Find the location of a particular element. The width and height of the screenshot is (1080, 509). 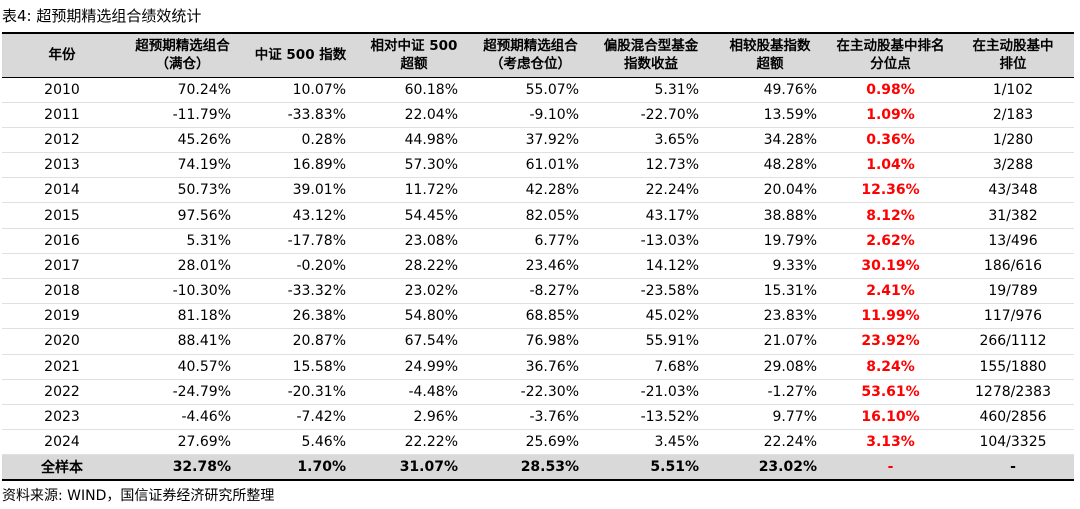

table-cell: 23.92% is located at coordinates (890, 341).